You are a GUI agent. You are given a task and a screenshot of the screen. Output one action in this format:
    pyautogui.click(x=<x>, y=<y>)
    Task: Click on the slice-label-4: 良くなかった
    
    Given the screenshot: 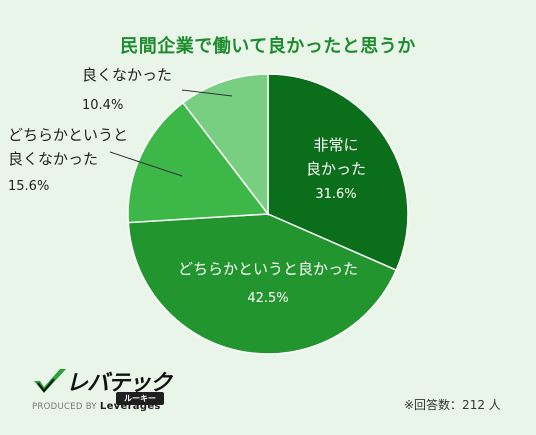 What is the action you would take?
    pyautogui.click(x=127, y=75)
    